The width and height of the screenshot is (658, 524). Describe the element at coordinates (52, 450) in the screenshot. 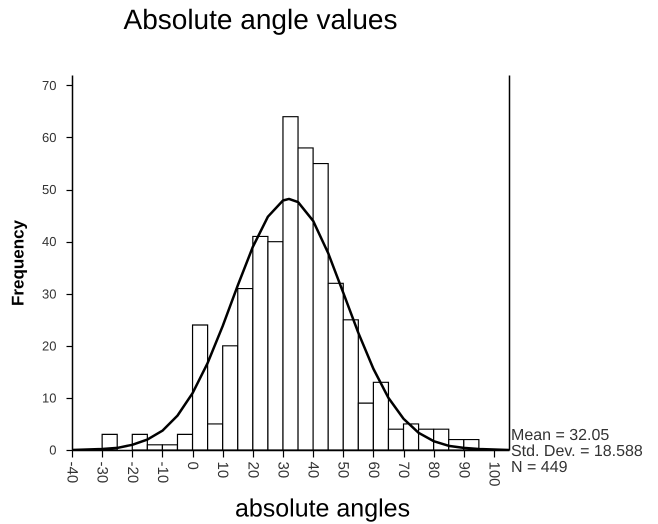

I see `y-tick-label: 0` at that location.